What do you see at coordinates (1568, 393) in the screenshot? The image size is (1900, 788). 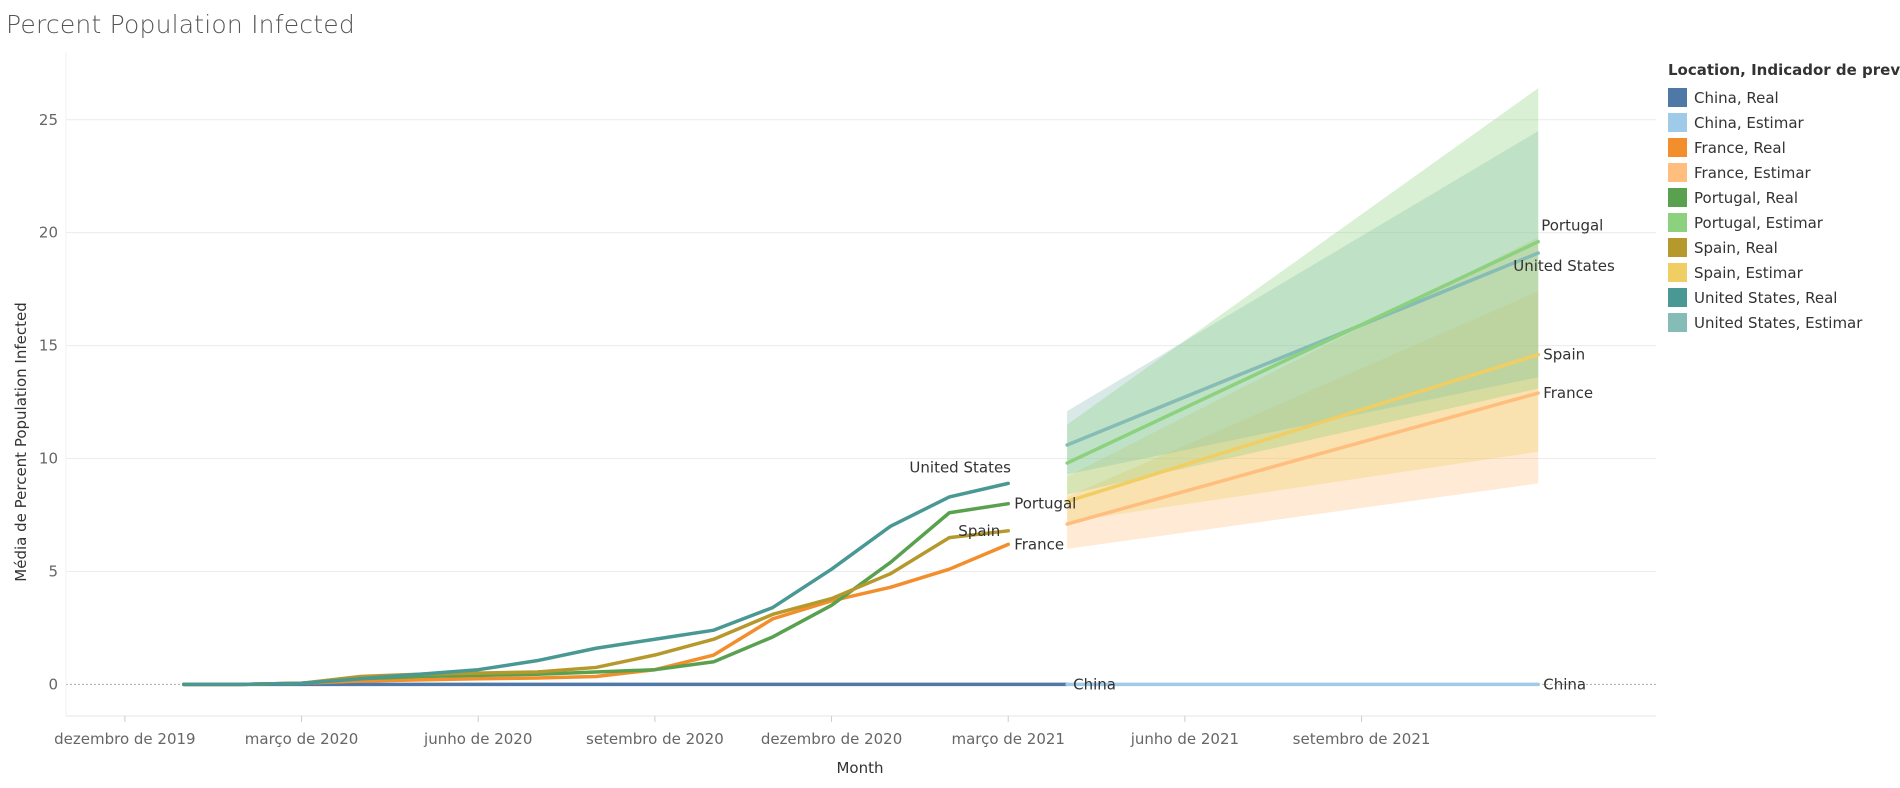 I see `end-label-france-estimar: France` at bounding box center [1568, 393].